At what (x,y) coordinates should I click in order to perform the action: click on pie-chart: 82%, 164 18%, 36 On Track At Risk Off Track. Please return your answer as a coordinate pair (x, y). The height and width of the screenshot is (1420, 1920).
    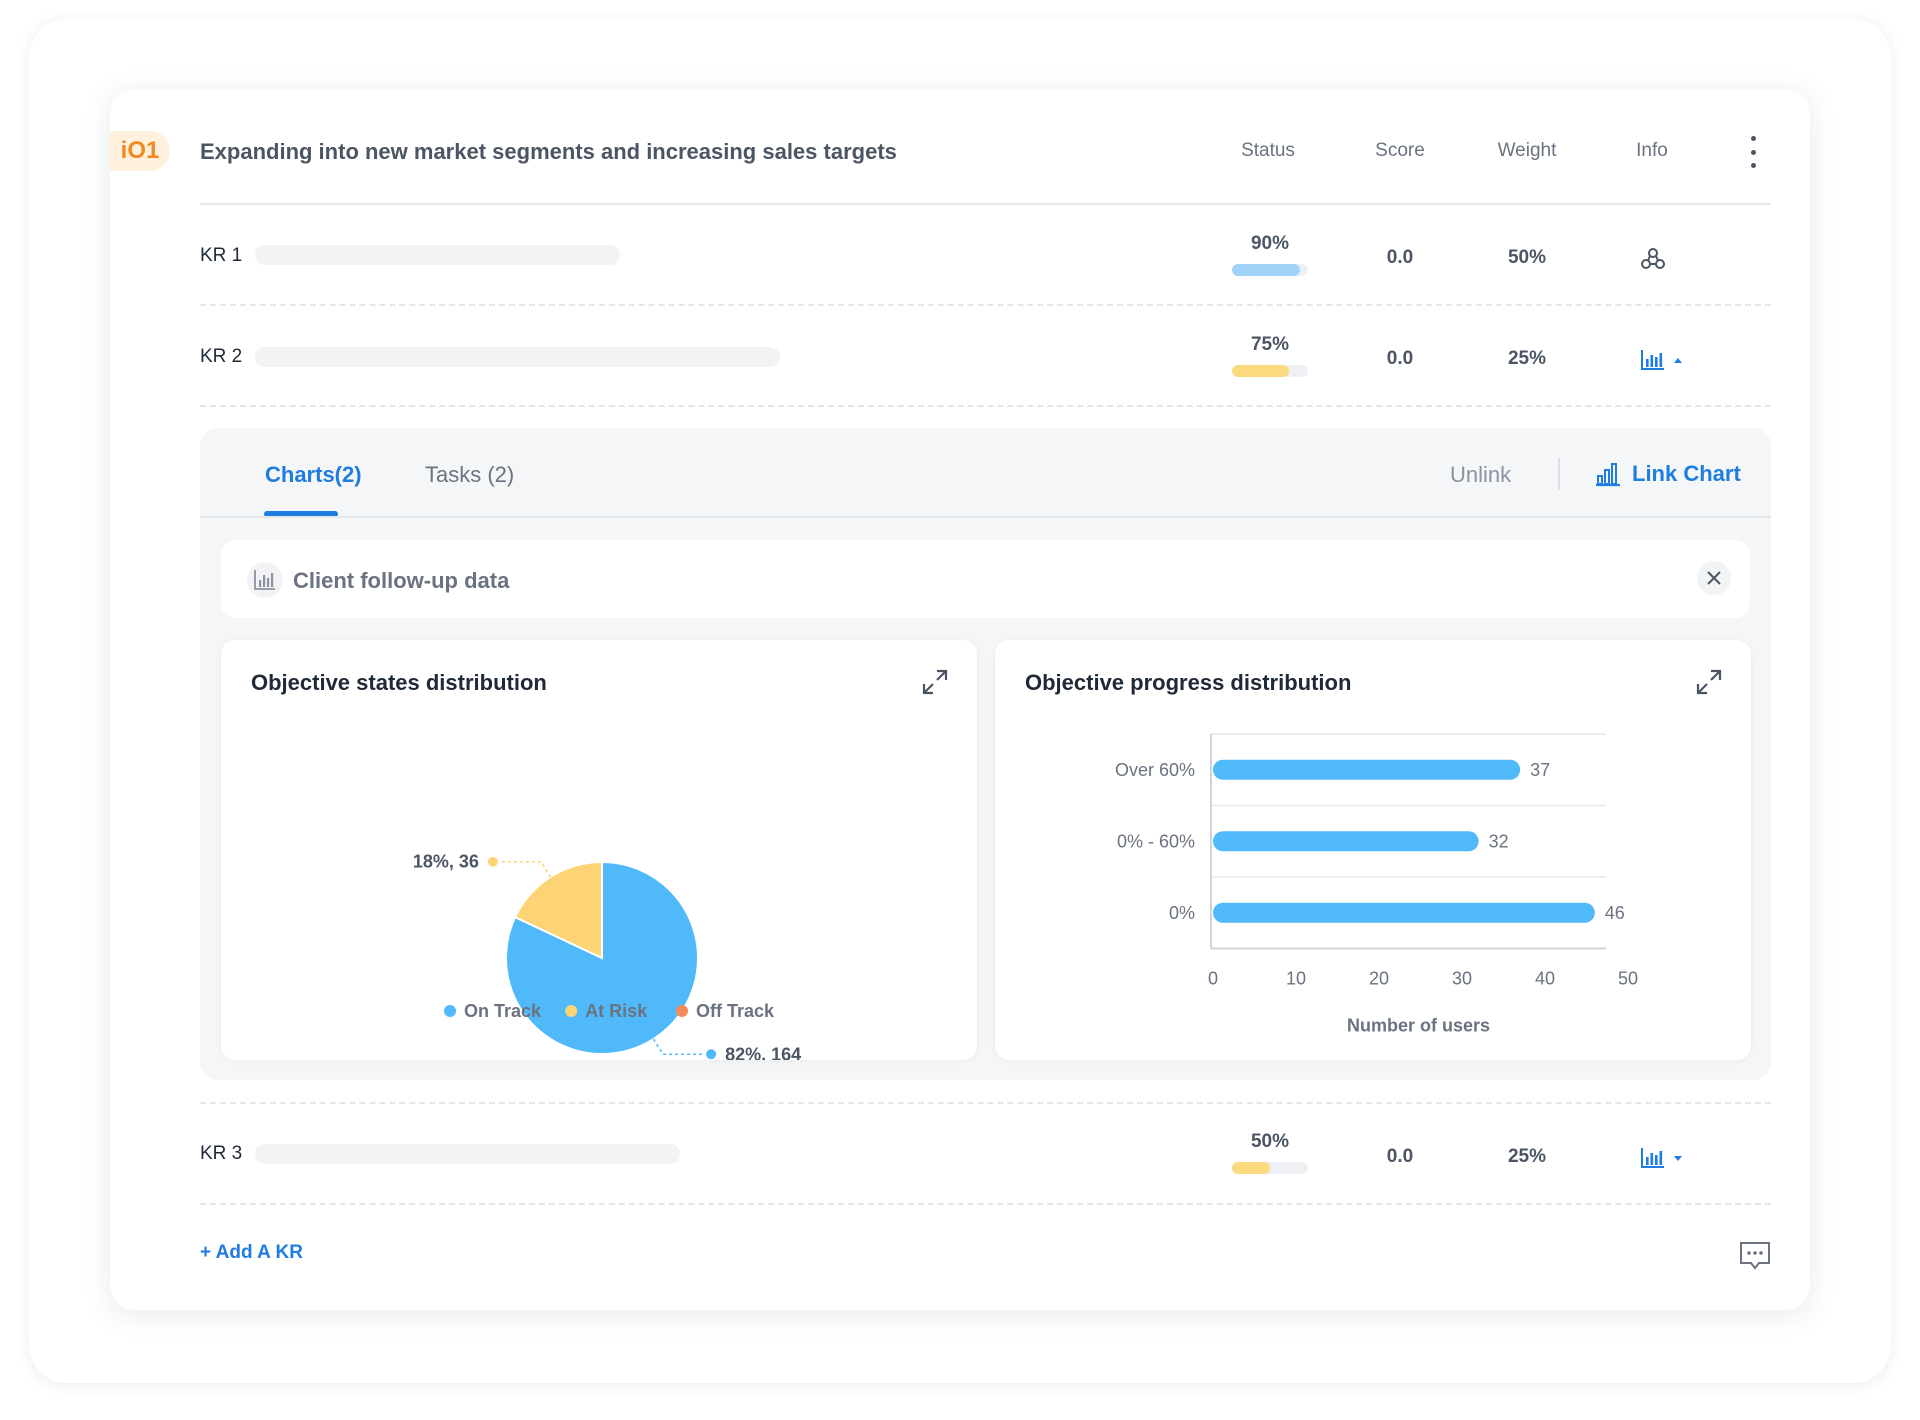
    Looking at the image, I should click on (607, 956).